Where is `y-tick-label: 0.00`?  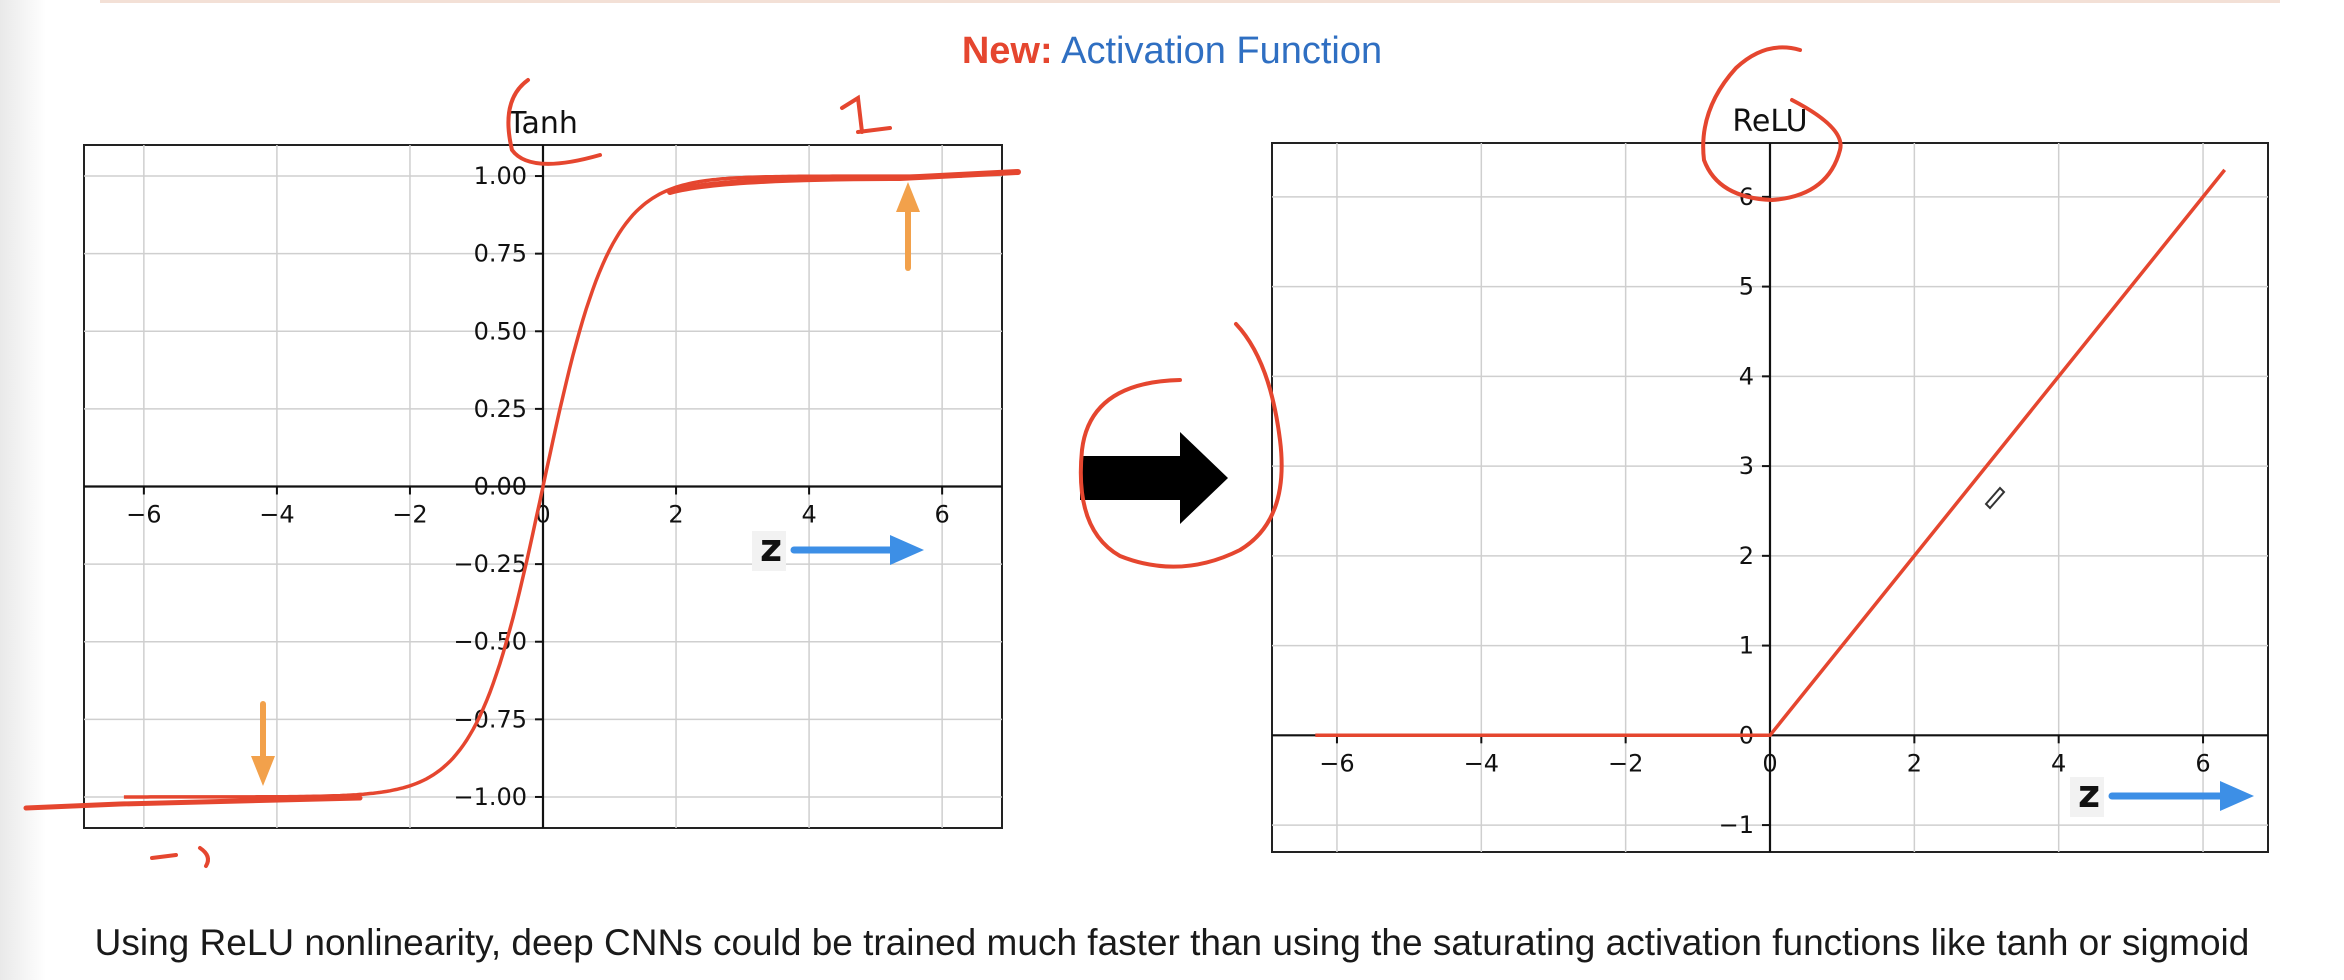 y-tick-label: 0.00 is located at coordinates (500, 487).